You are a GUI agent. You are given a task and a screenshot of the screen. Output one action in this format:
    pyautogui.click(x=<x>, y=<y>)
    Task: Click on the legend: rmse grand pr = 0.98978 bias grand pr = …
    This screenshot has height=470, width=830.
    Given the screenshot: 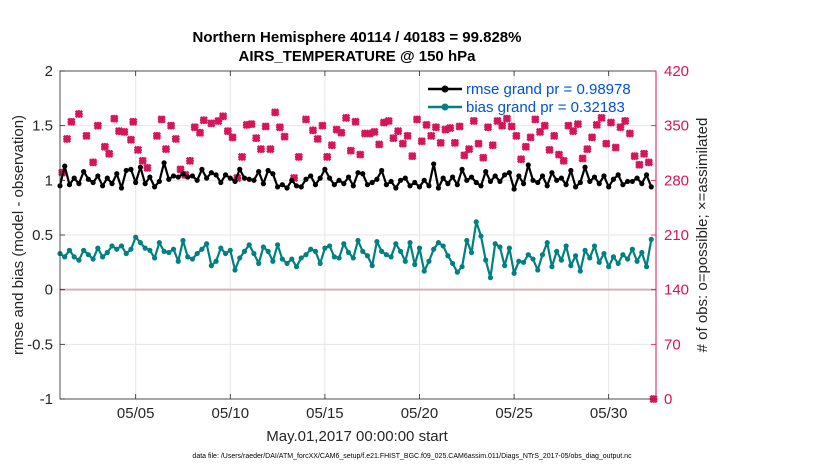 What is the action you would take?
    pyautogui.click(x=529, y=98)
    